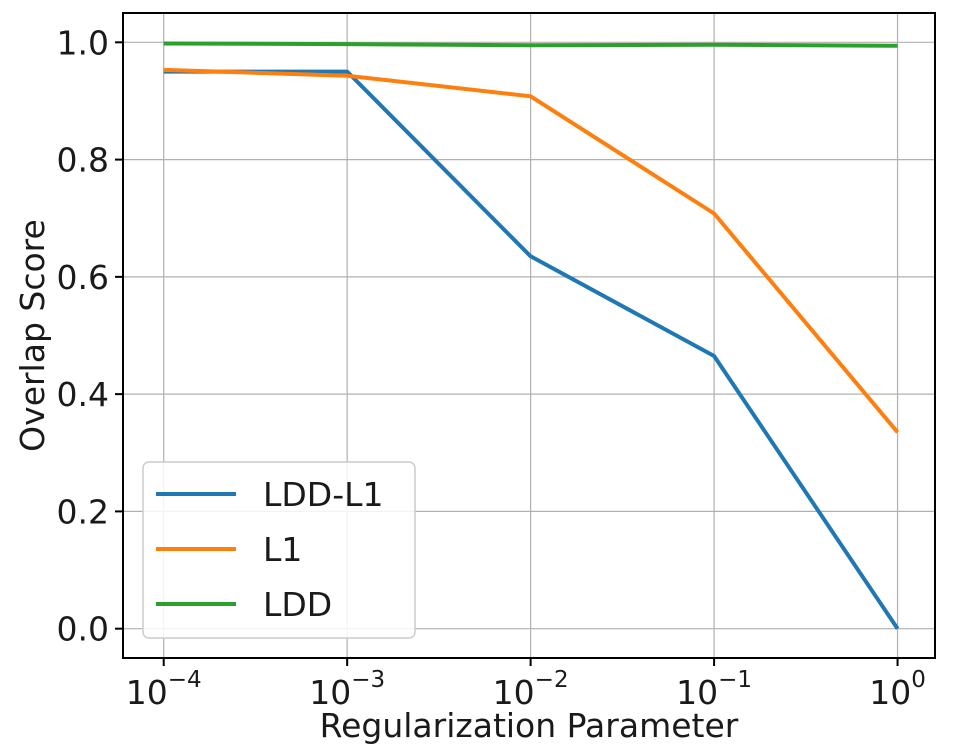  I want to click on y-tick-label: 0.0, so click(83, 629).